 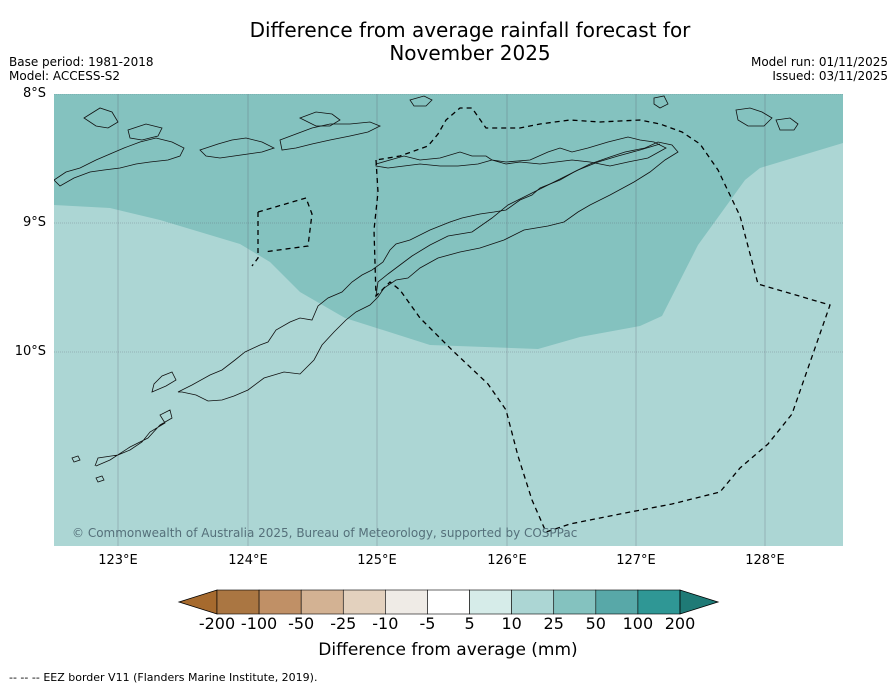 I want to click on lon-label-127e: 127°E, so click(x=636, y=560).